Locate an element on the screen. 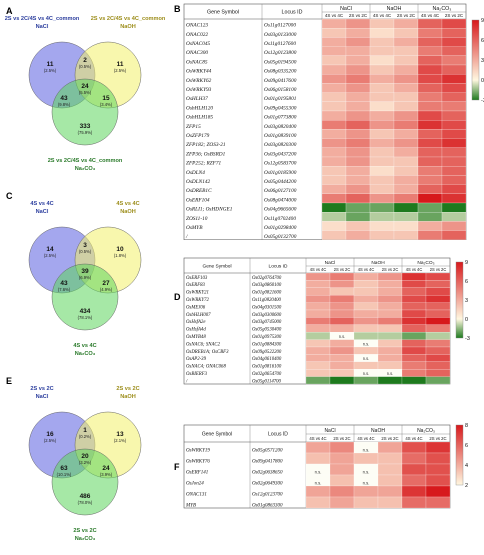 This screenshot has height=555, width=484. header-treatment-group: Na₂CO₃ is located at coordinates (442, 9).